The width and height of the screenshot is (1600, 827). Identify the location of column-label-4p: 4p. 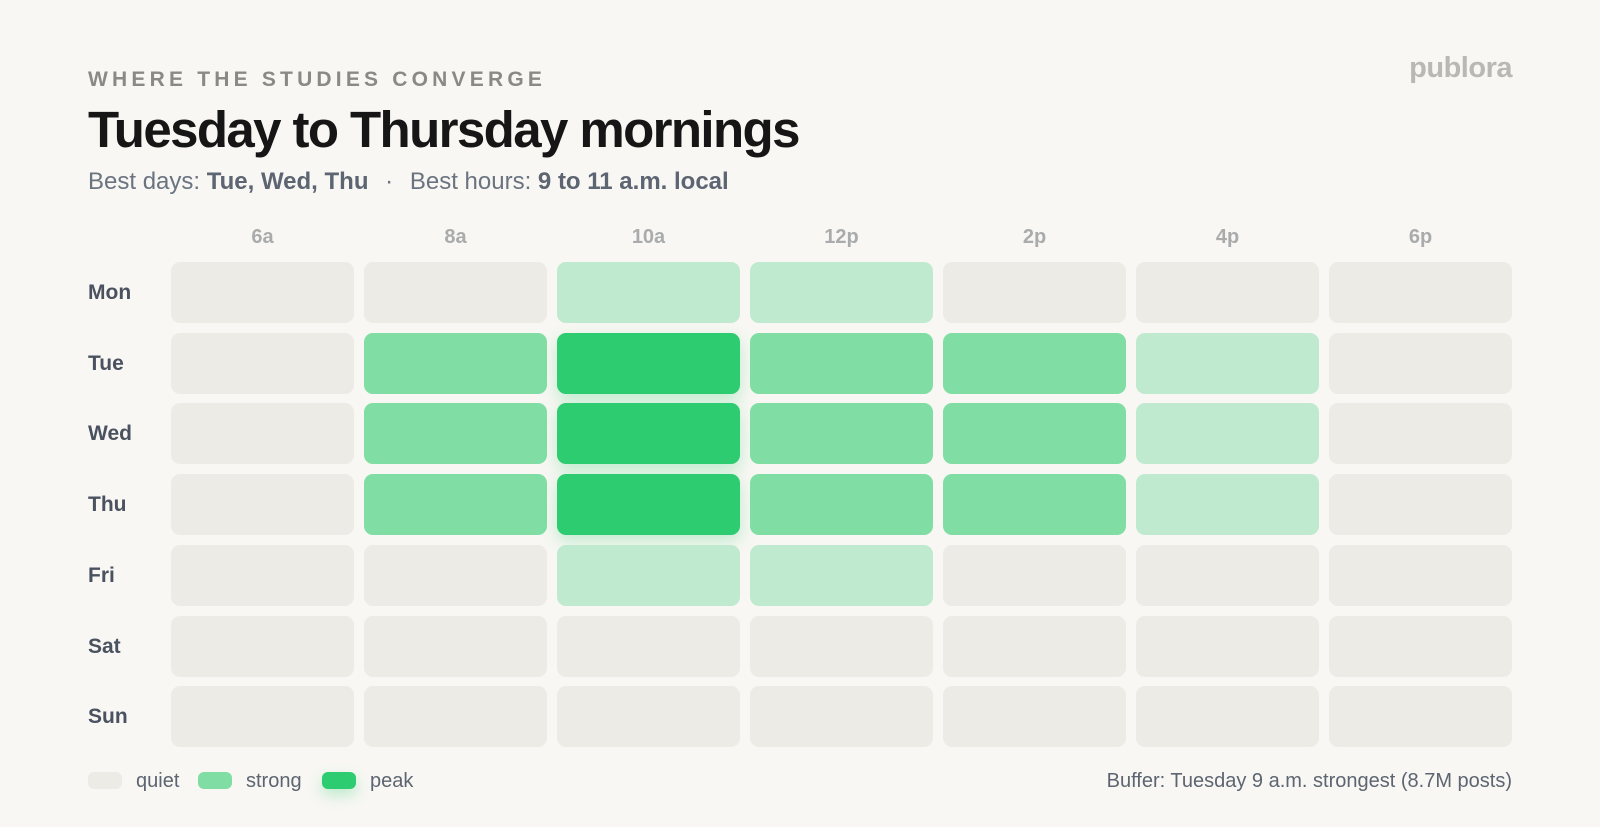
(1227, 237).